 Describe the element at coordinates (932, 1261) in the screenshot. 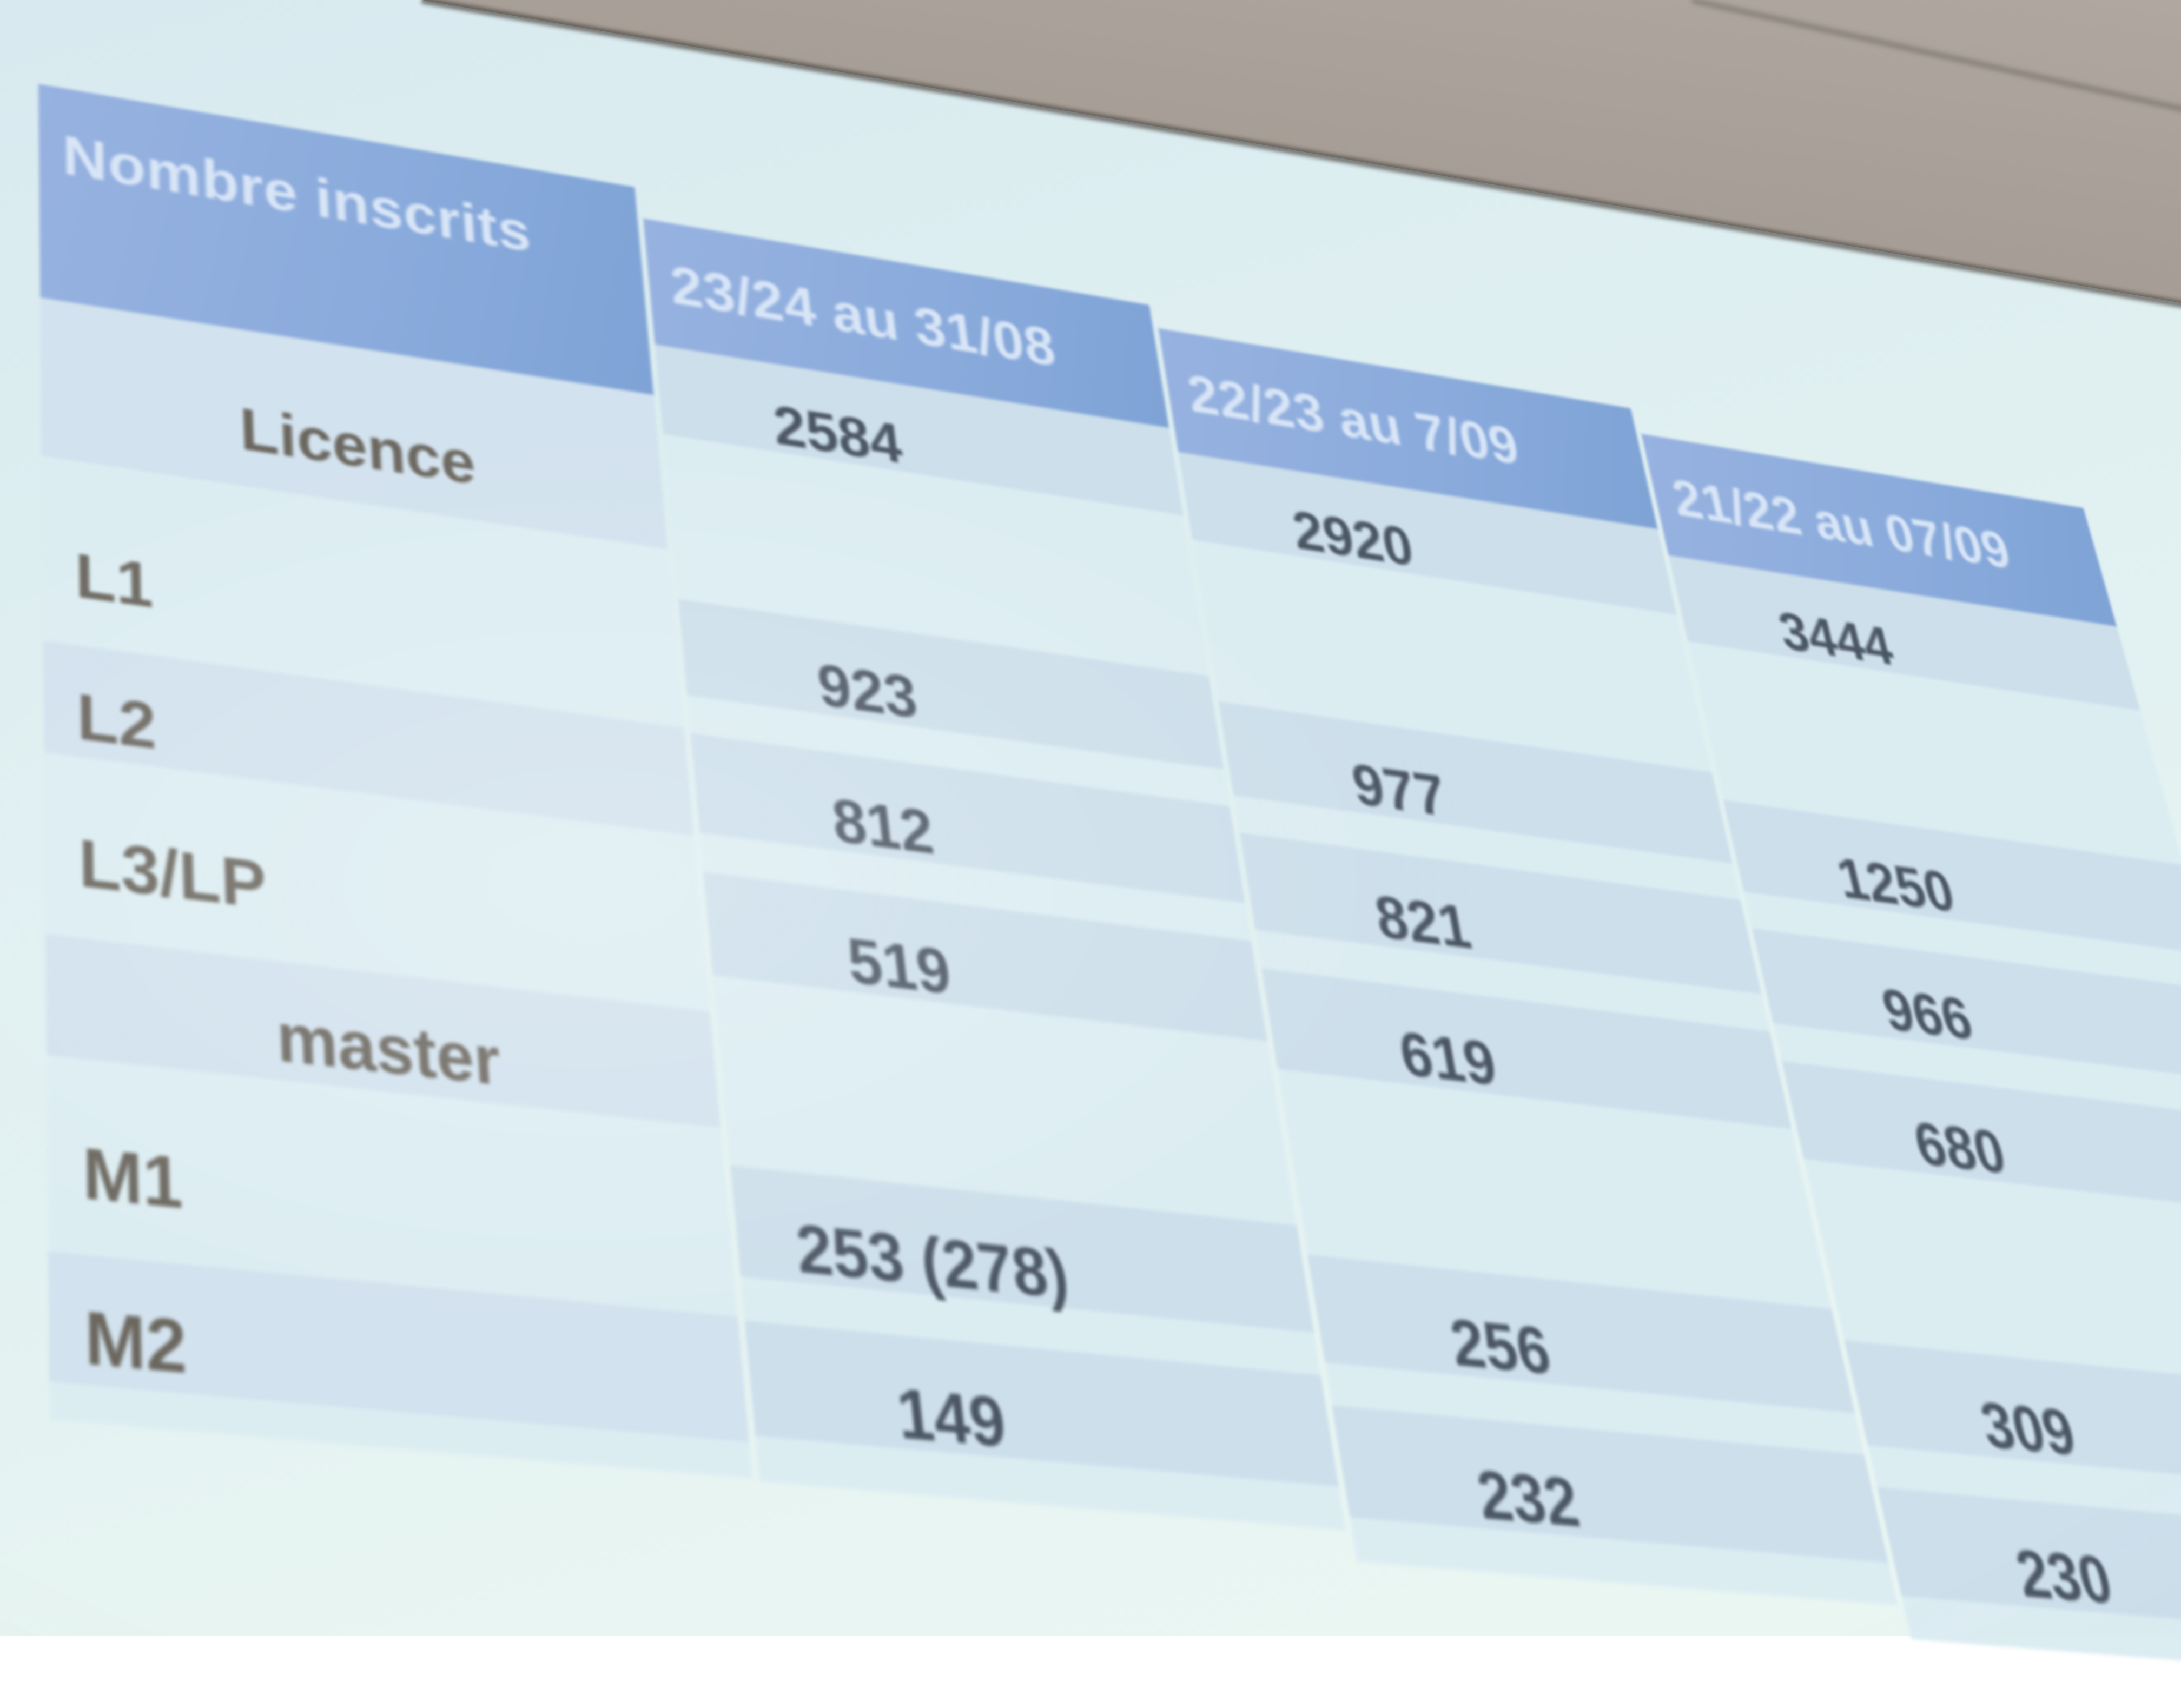

I see `value-m1-2324: 253 (278)` at that location.